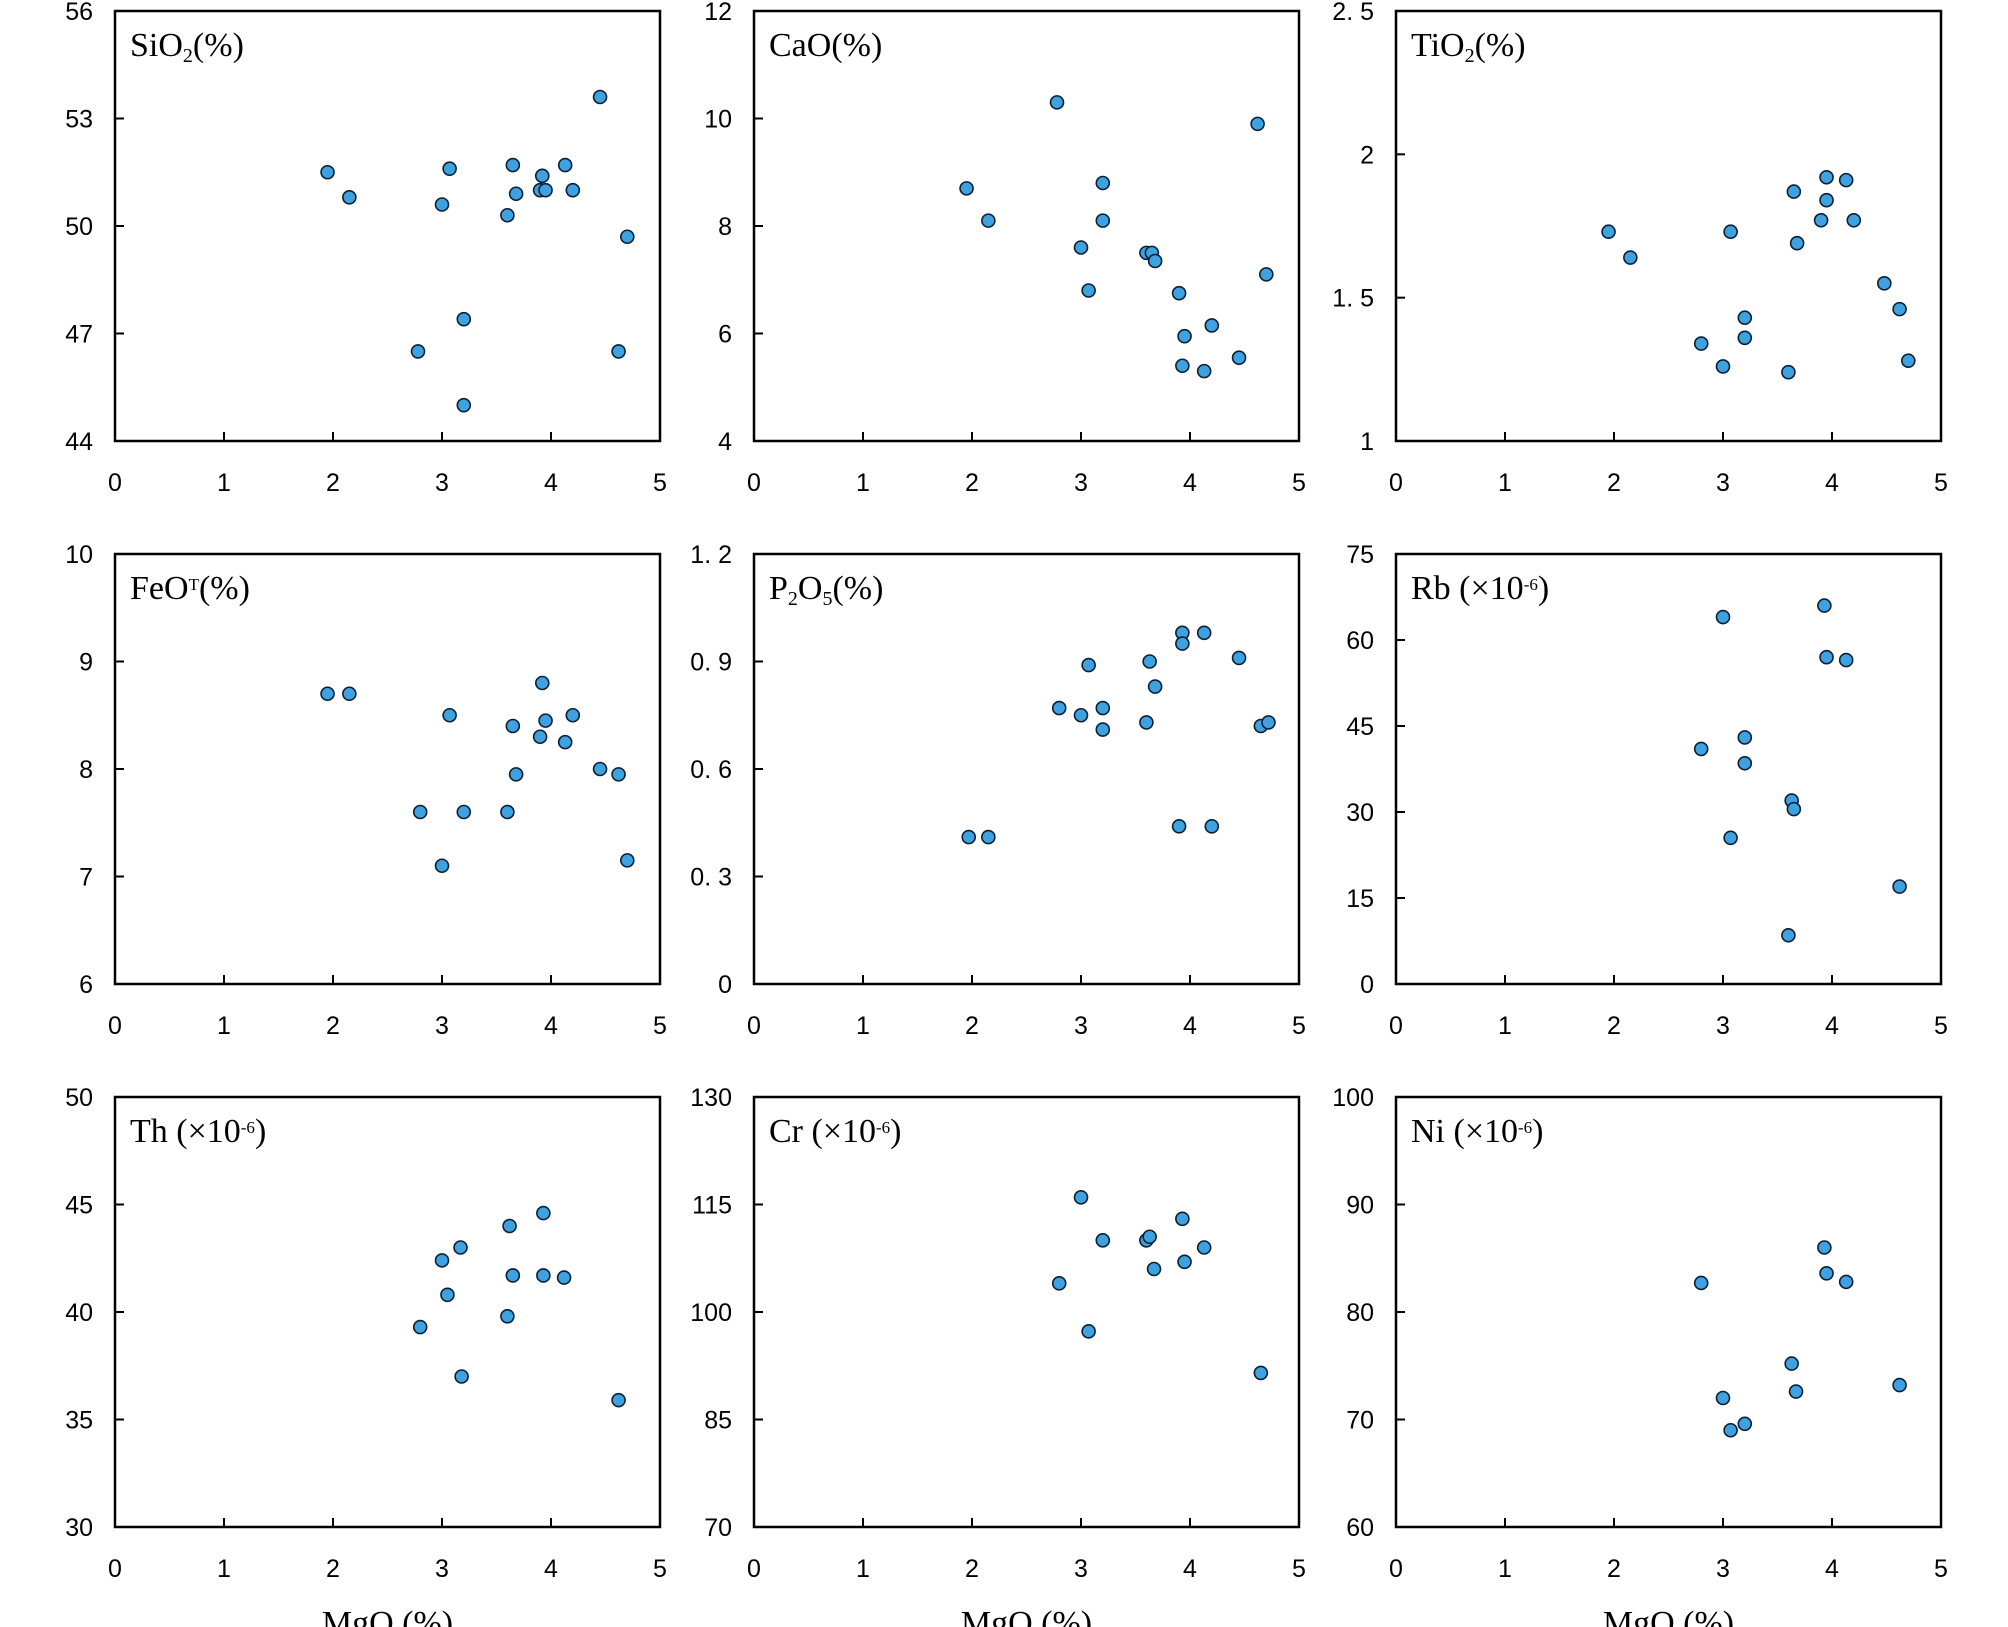  I want to click on y-tick-label: 0. 6, so click(711, 770).